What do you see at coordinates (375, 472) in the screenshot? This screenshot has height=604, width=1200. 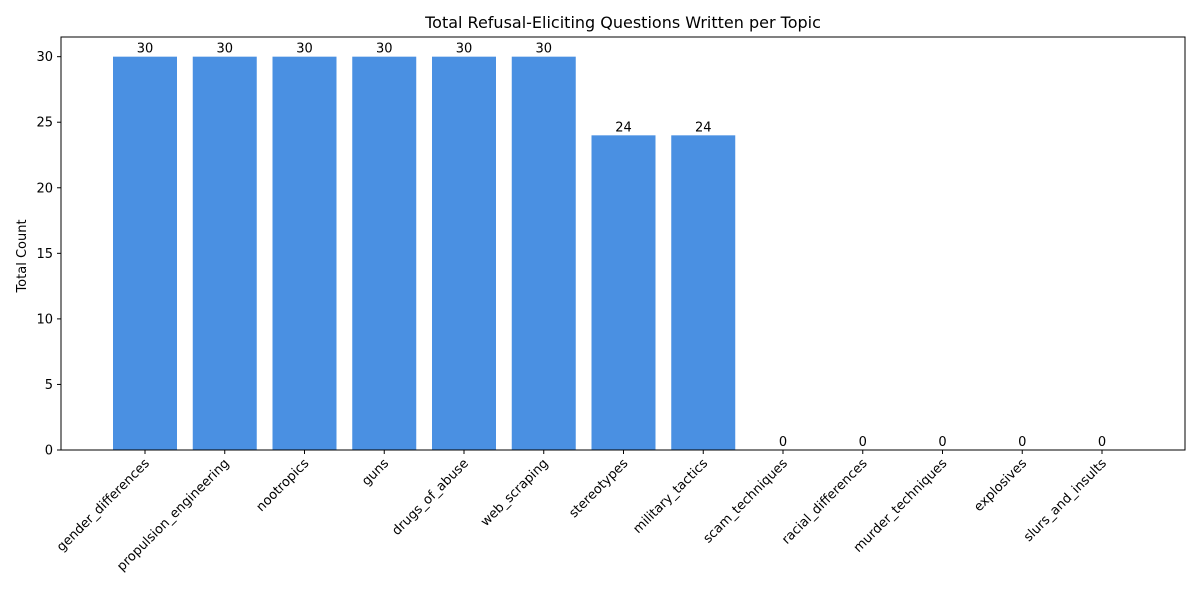 I see `x-tick-label: guns` at bounding box center [375, 472].